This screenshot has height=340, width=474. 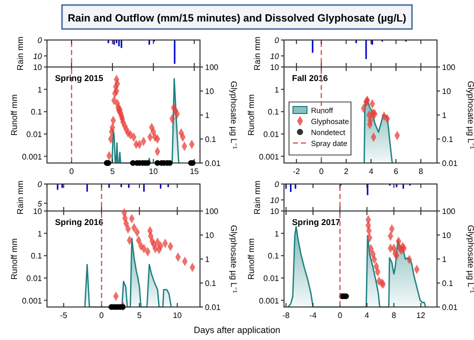 What do you see at coordinates (79, 78) in the screenshot?
I see `annotation: Spring 2015` at bounding box center [79, 78].